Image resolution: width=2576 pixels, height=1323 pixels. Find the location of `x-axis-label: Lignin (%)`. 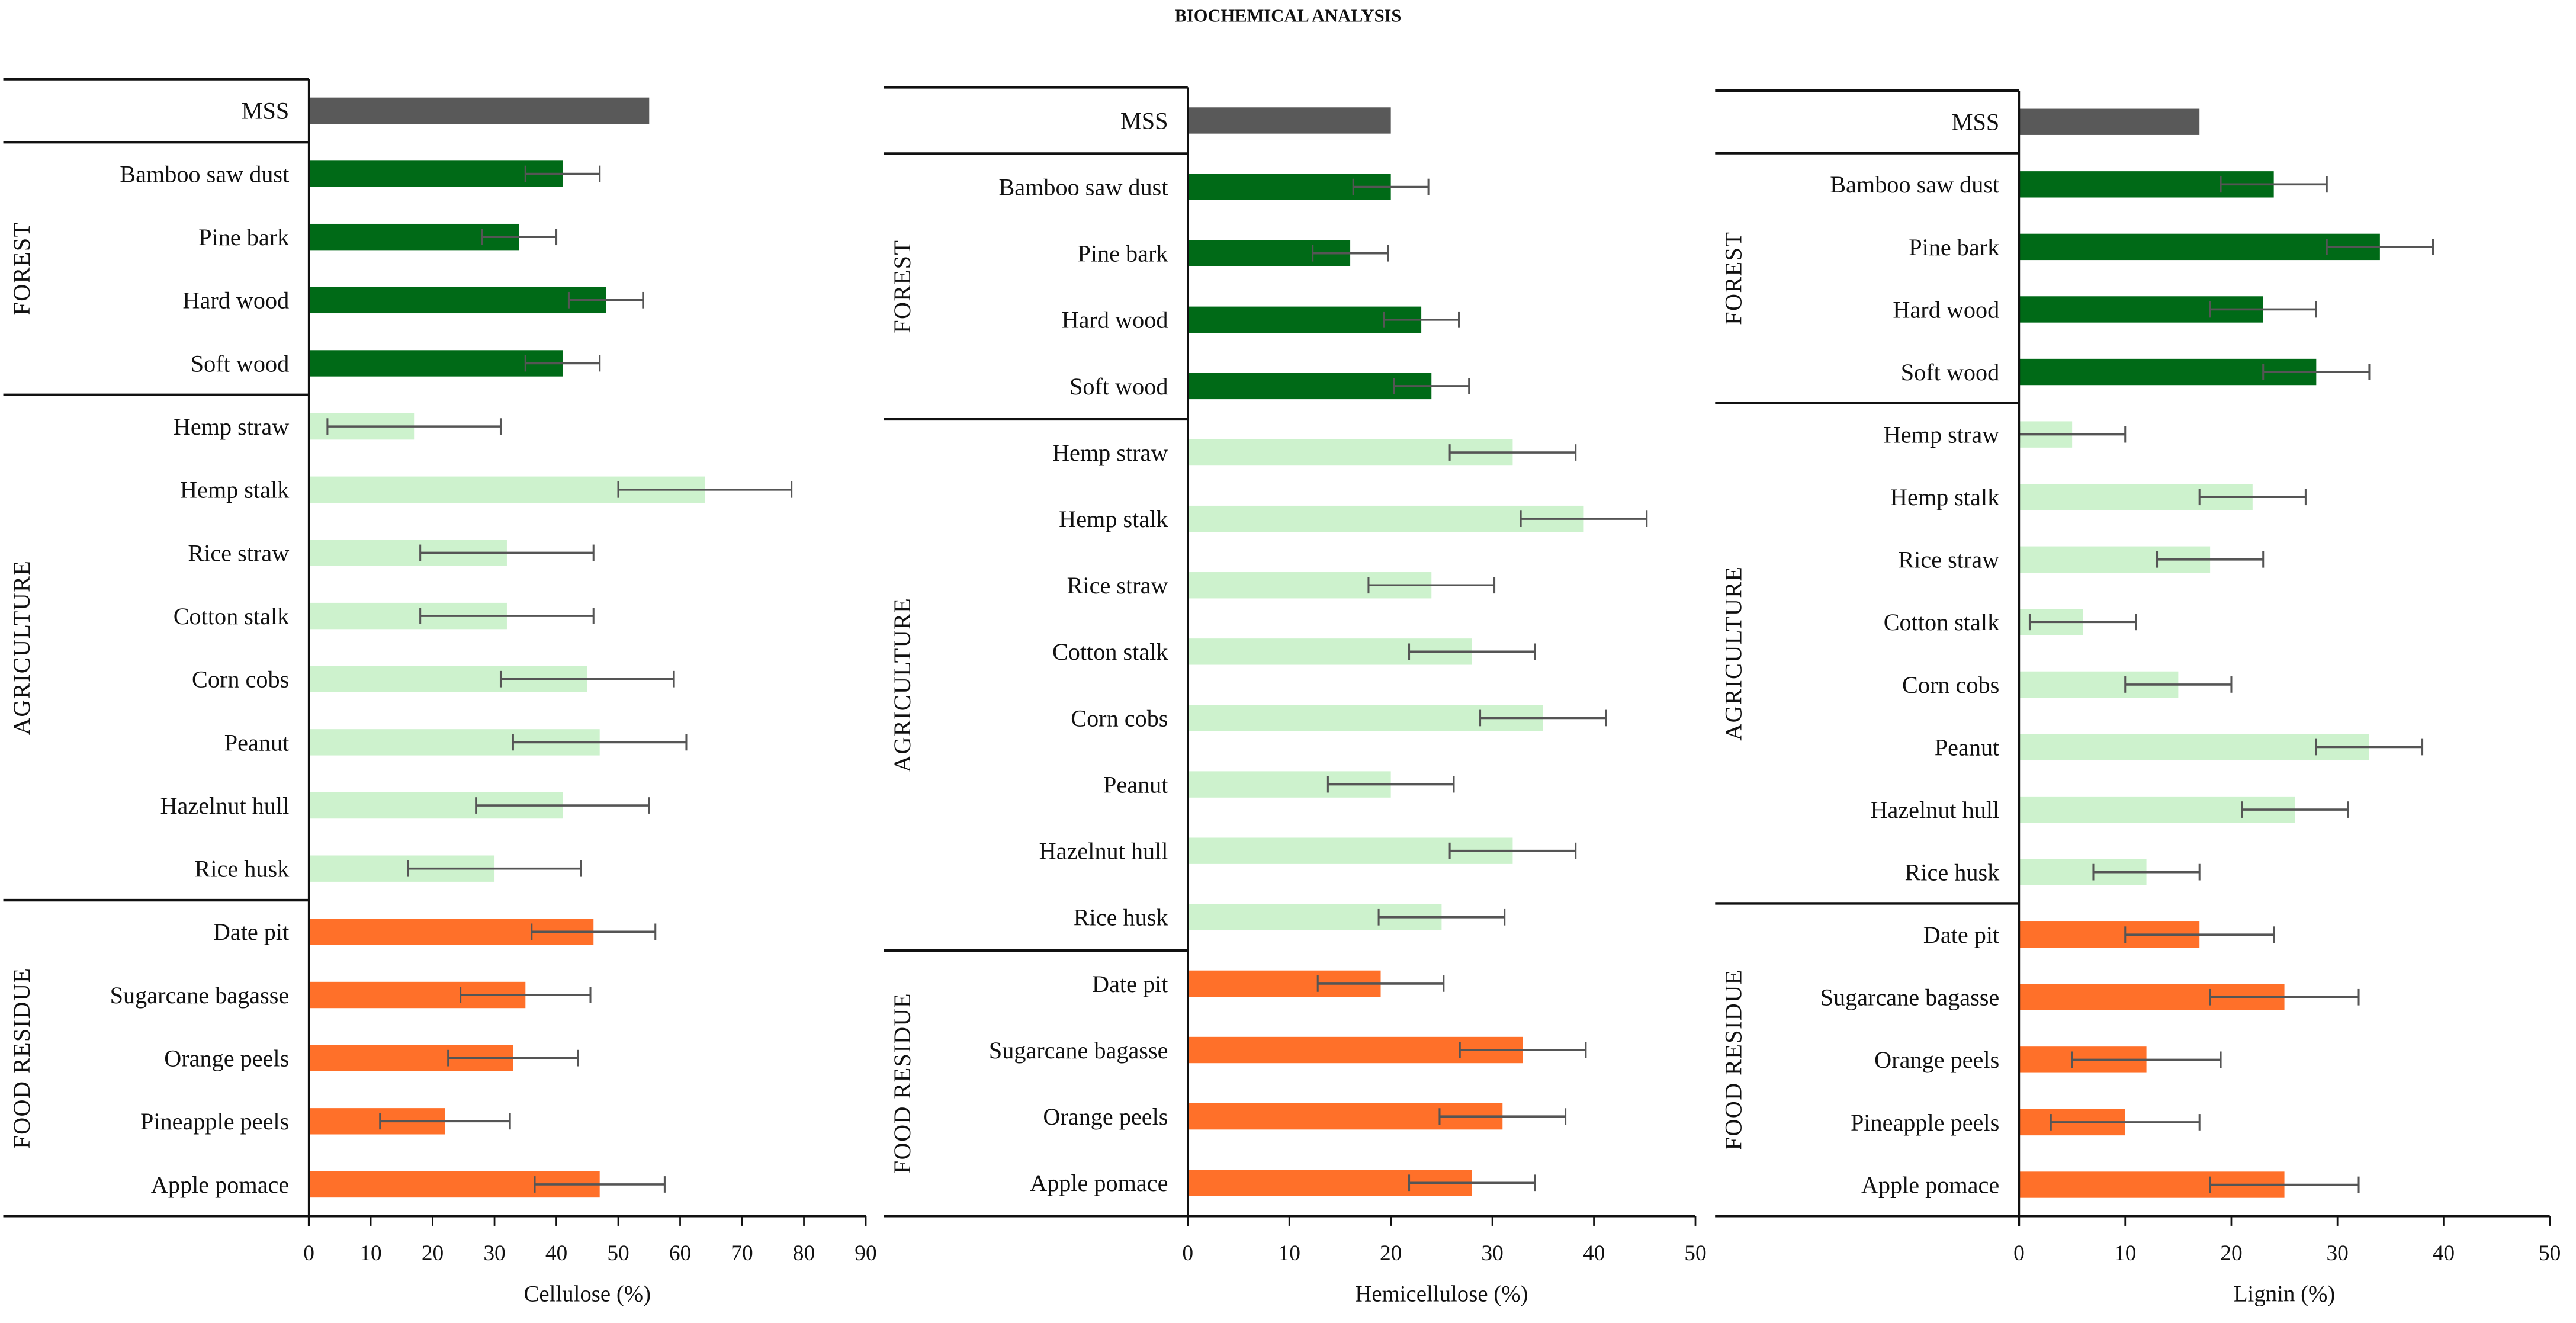

x-axis-label: Lignin (%) is located at coordinates (2284, 1295).